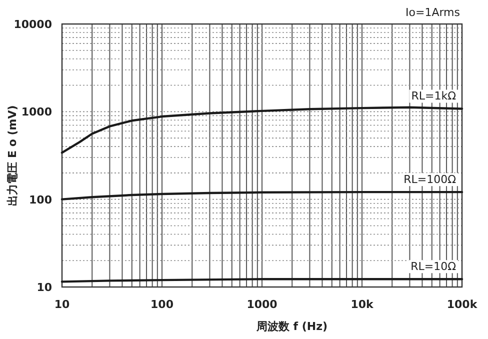  Describe the element at coordinates (33, 24) in the screenshot. I see `y-tick-label: 10000` at that location.